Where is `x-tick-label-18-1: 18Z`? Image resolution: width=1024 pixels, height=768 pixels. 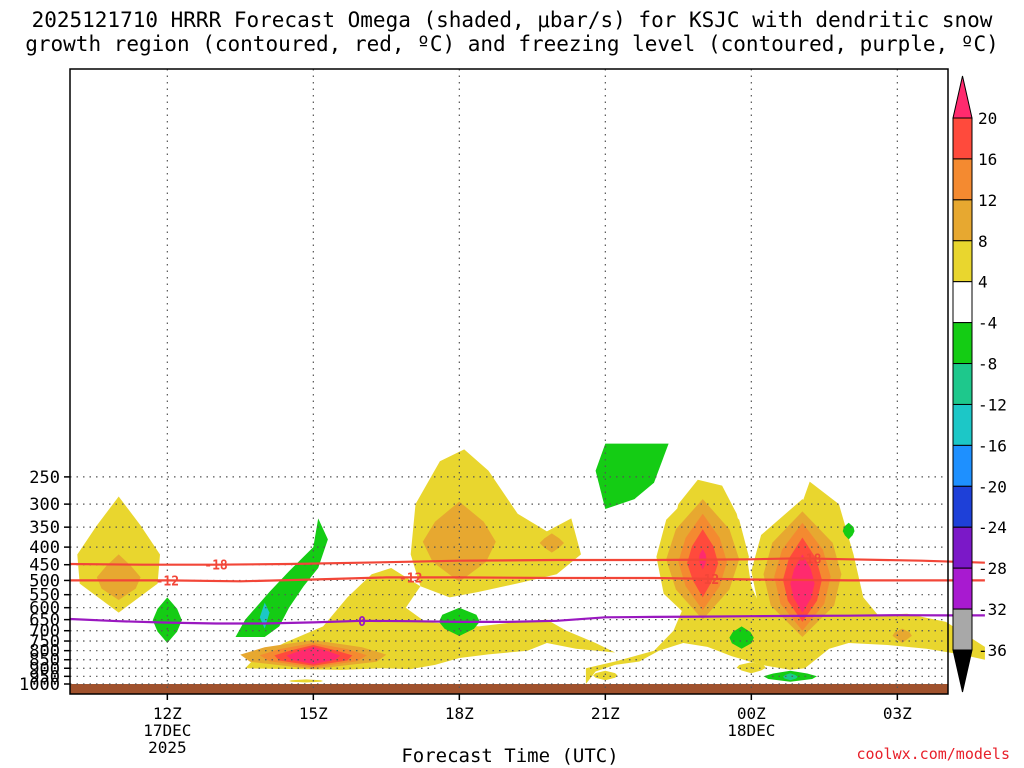
x-tick-label-18-1: 18Z is located at coordinates (459, 713).